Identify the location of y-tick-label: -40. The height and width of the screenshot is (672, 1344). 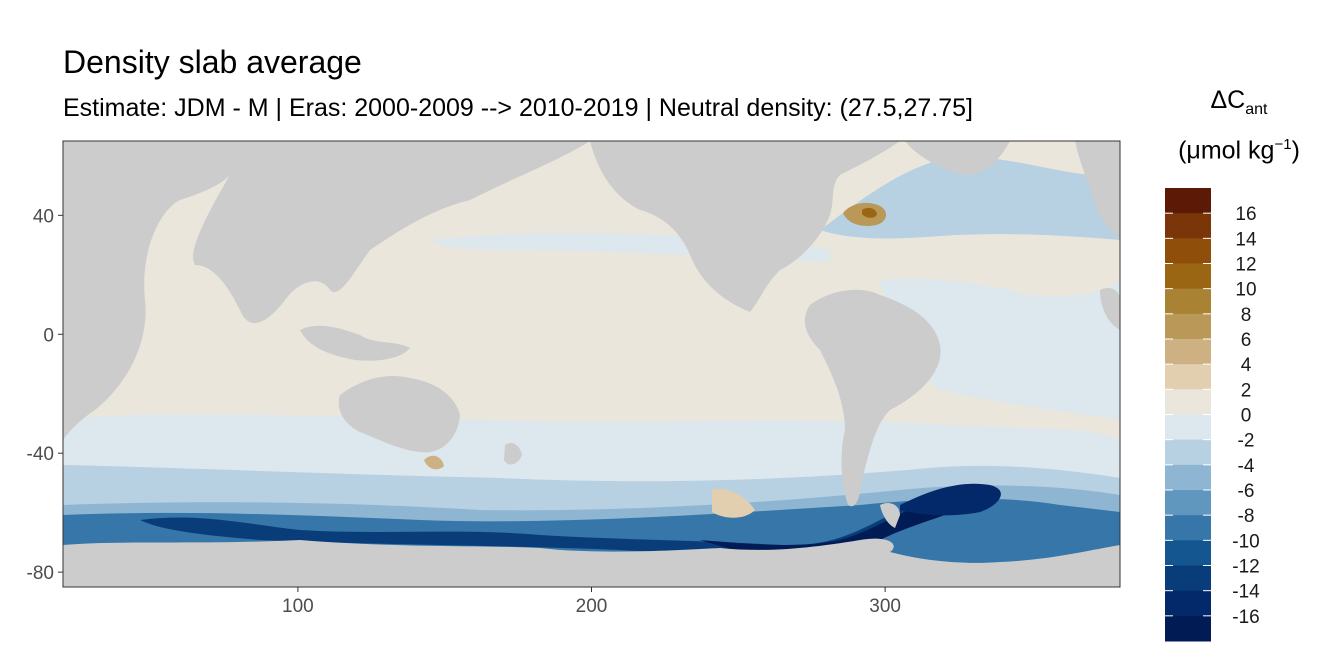
(40, 454).